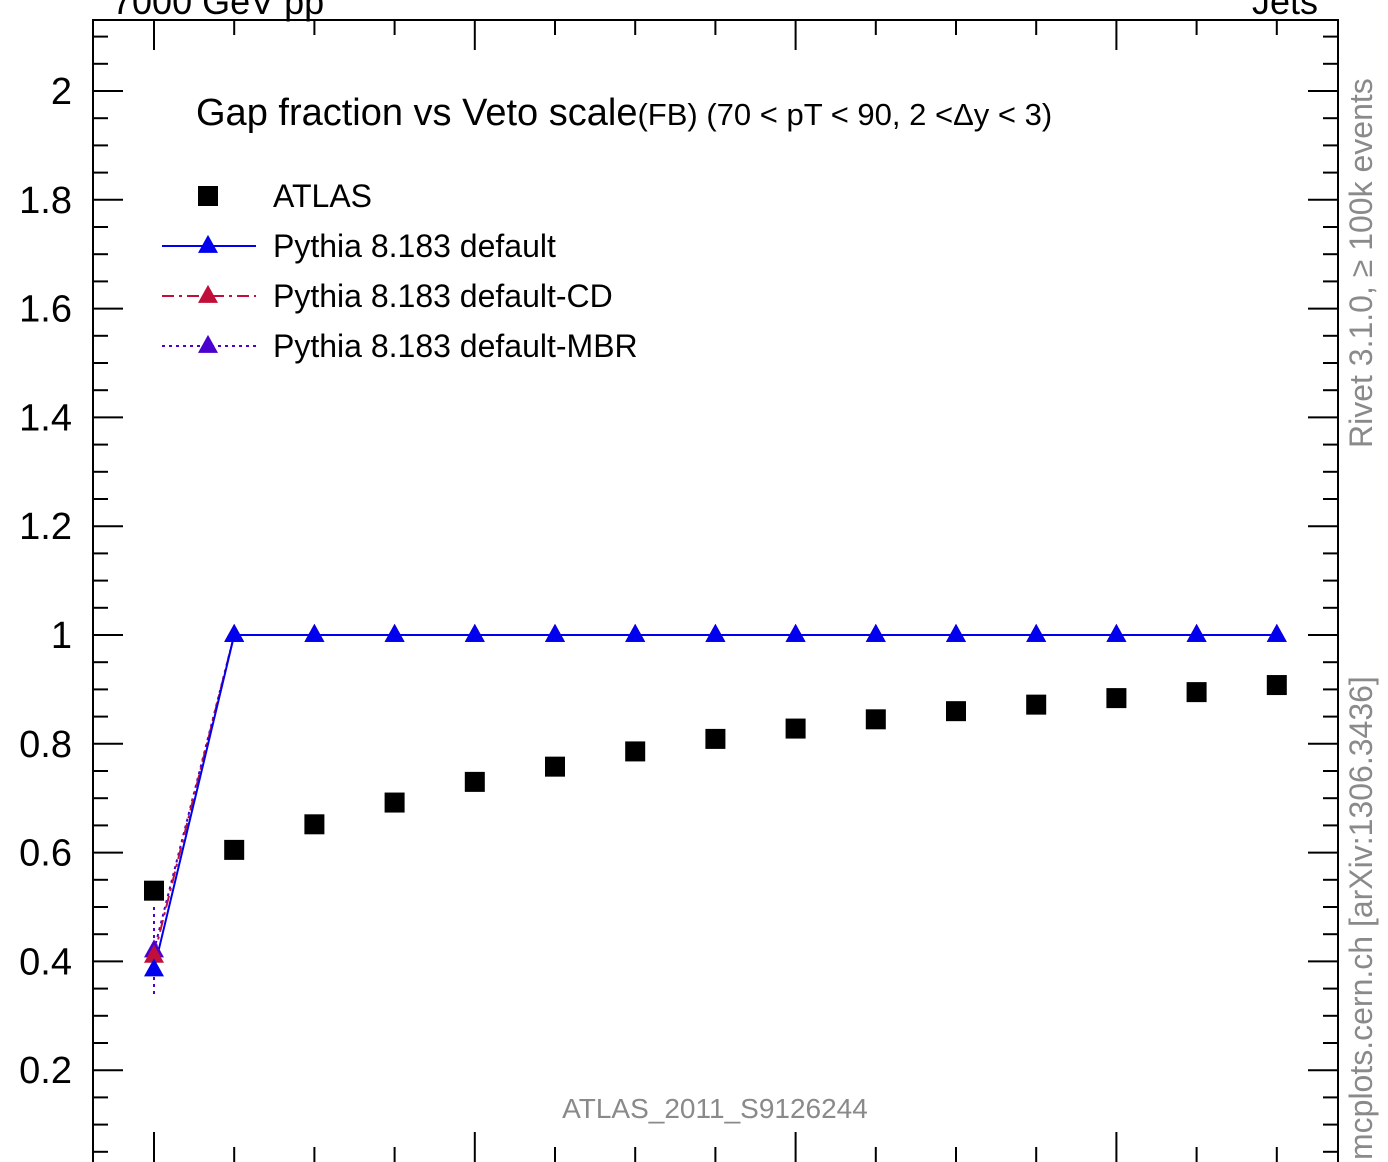 The width and height of the screenshot is (1388, 1162). Describe the element at coordinates (416, 113) in the screenshot. I see `title-main: Gap fraction vs Veto scale` at that location.